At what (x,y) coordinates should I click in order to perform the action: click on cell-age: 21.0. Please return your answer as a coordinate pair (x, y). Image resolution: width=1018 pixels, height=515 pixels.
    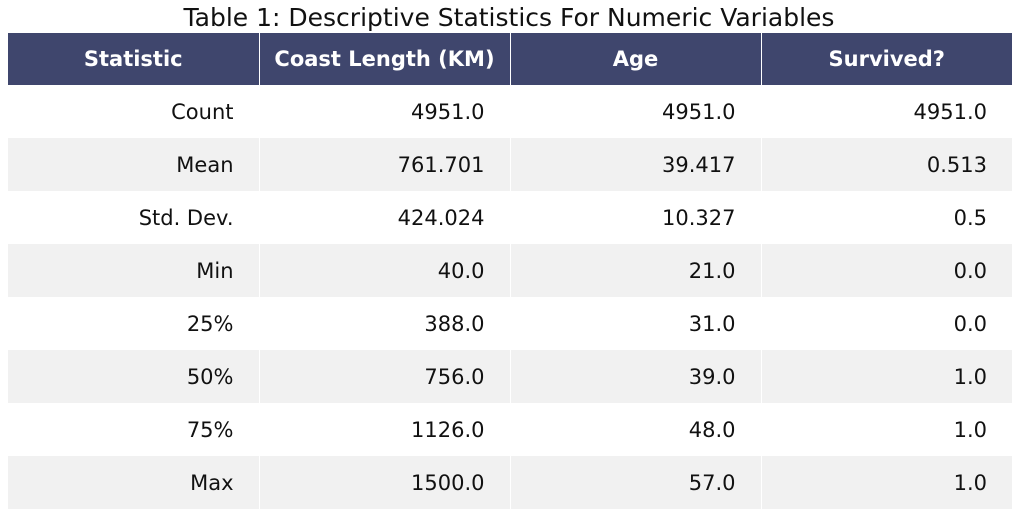
    Looking at the image, I should click on (635, 270).